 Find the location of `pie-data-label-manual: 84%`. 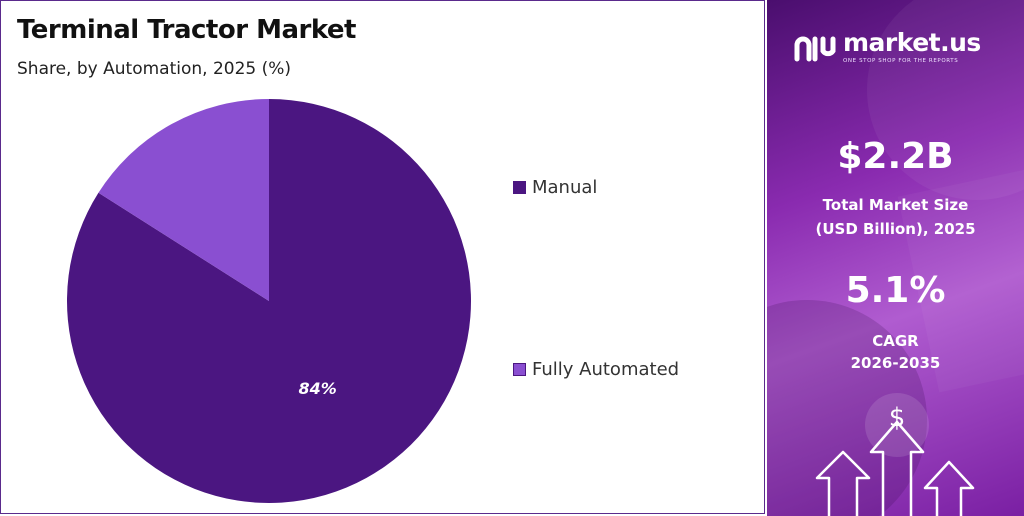

pie-data-label-manual: 84% is located at coordinates (318, 388).